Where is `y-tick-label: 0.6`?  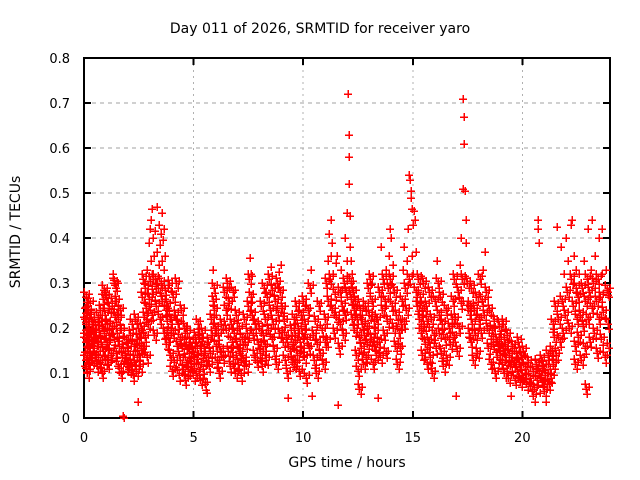 y-tick-label: 0.6 is located at coordinates (59, 149).